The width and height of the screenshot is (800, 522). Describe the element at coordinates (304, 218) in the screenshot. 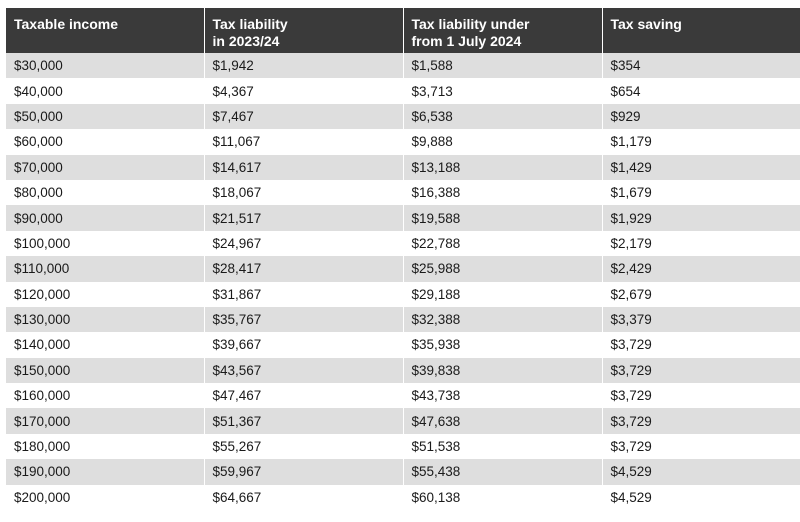

I see `tax-liability-2023-24-cell: $21,517` at that location.